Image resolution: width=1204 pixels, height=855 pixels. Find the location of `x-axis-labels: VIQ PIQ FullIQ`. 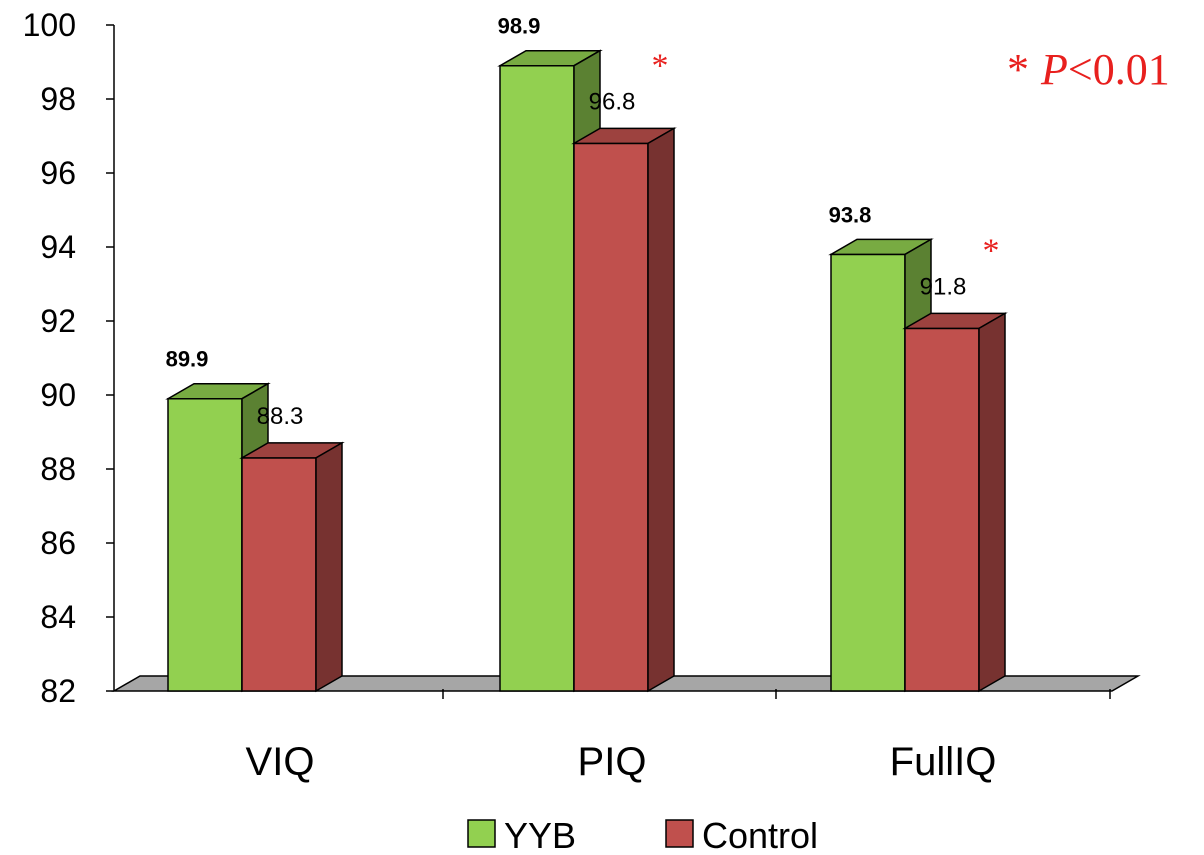

x-axis-labels: VIQ PIQ FullIQ is located at coordinates (621, 762).